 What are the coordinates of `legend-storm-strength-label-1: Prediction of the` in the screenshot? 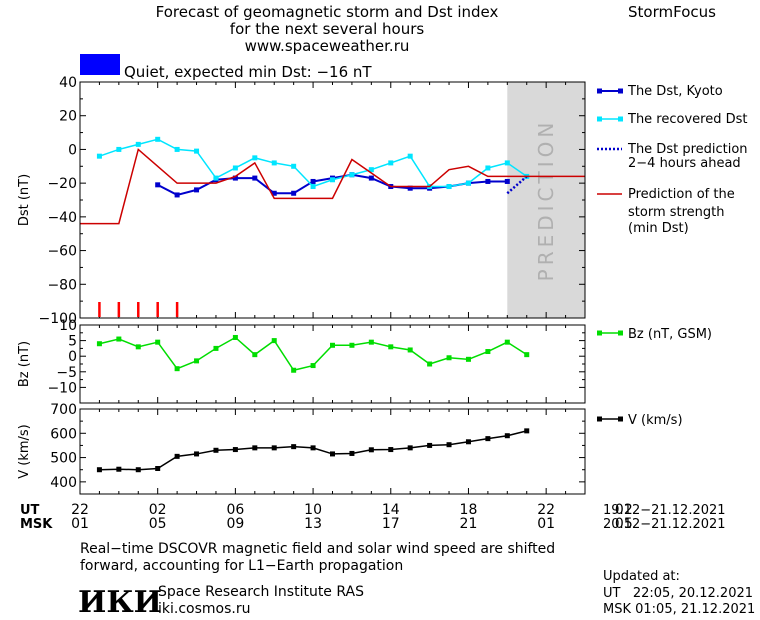 It's located at (681, 194).